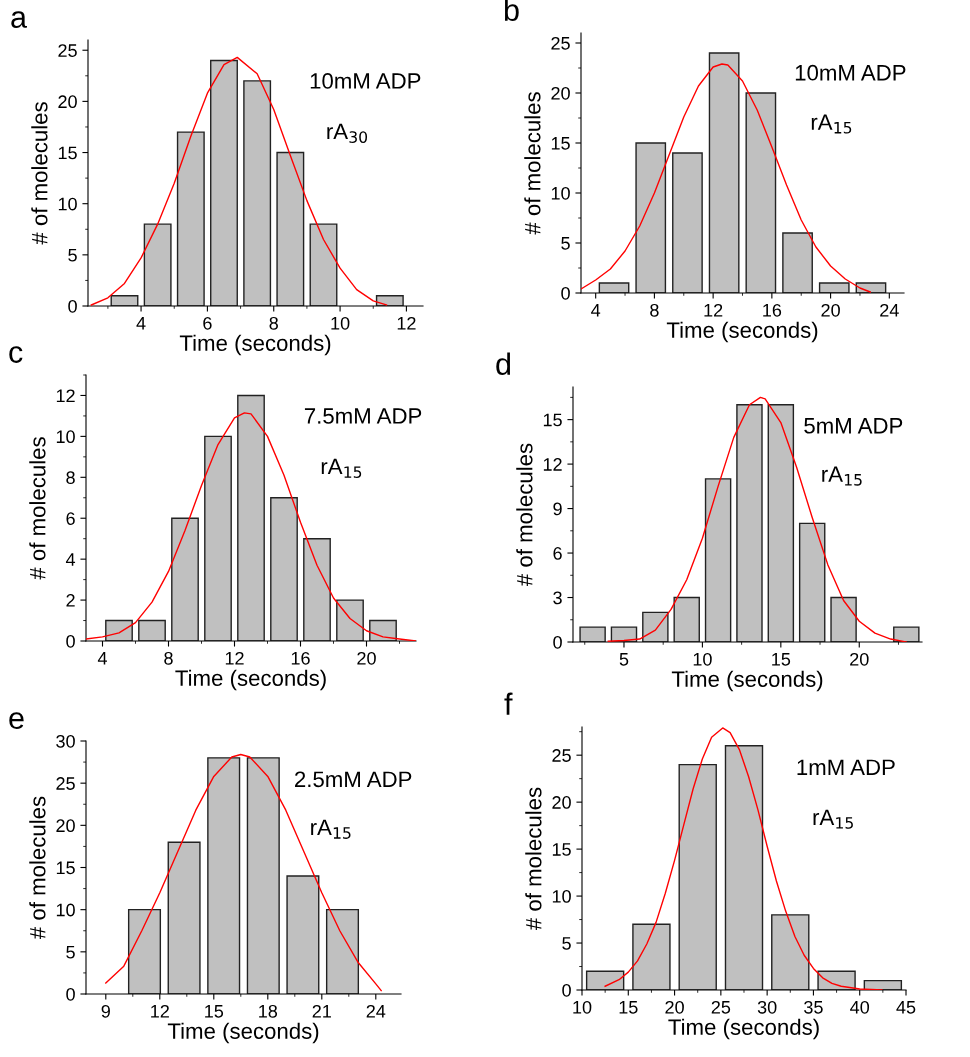 The height and width of the screenshot is (1057, 970). Describe the element at coordinates (321, 1011) in the screenshot. I see `x-tick-label: 21` at that location.